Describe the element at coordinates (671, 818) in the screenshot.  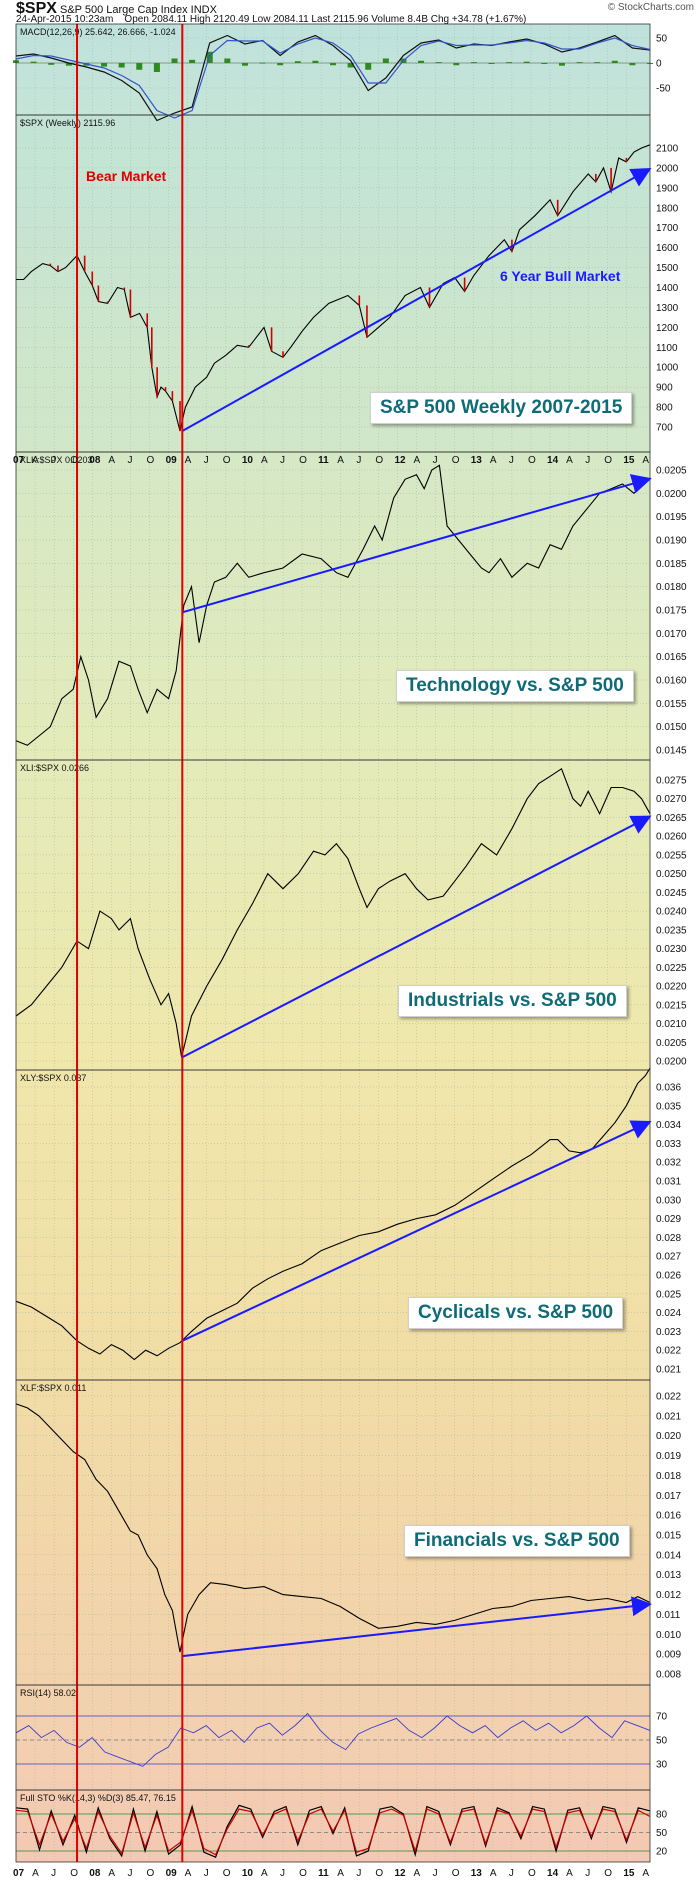
I see `y-tick-label: 0.0265` at that location.